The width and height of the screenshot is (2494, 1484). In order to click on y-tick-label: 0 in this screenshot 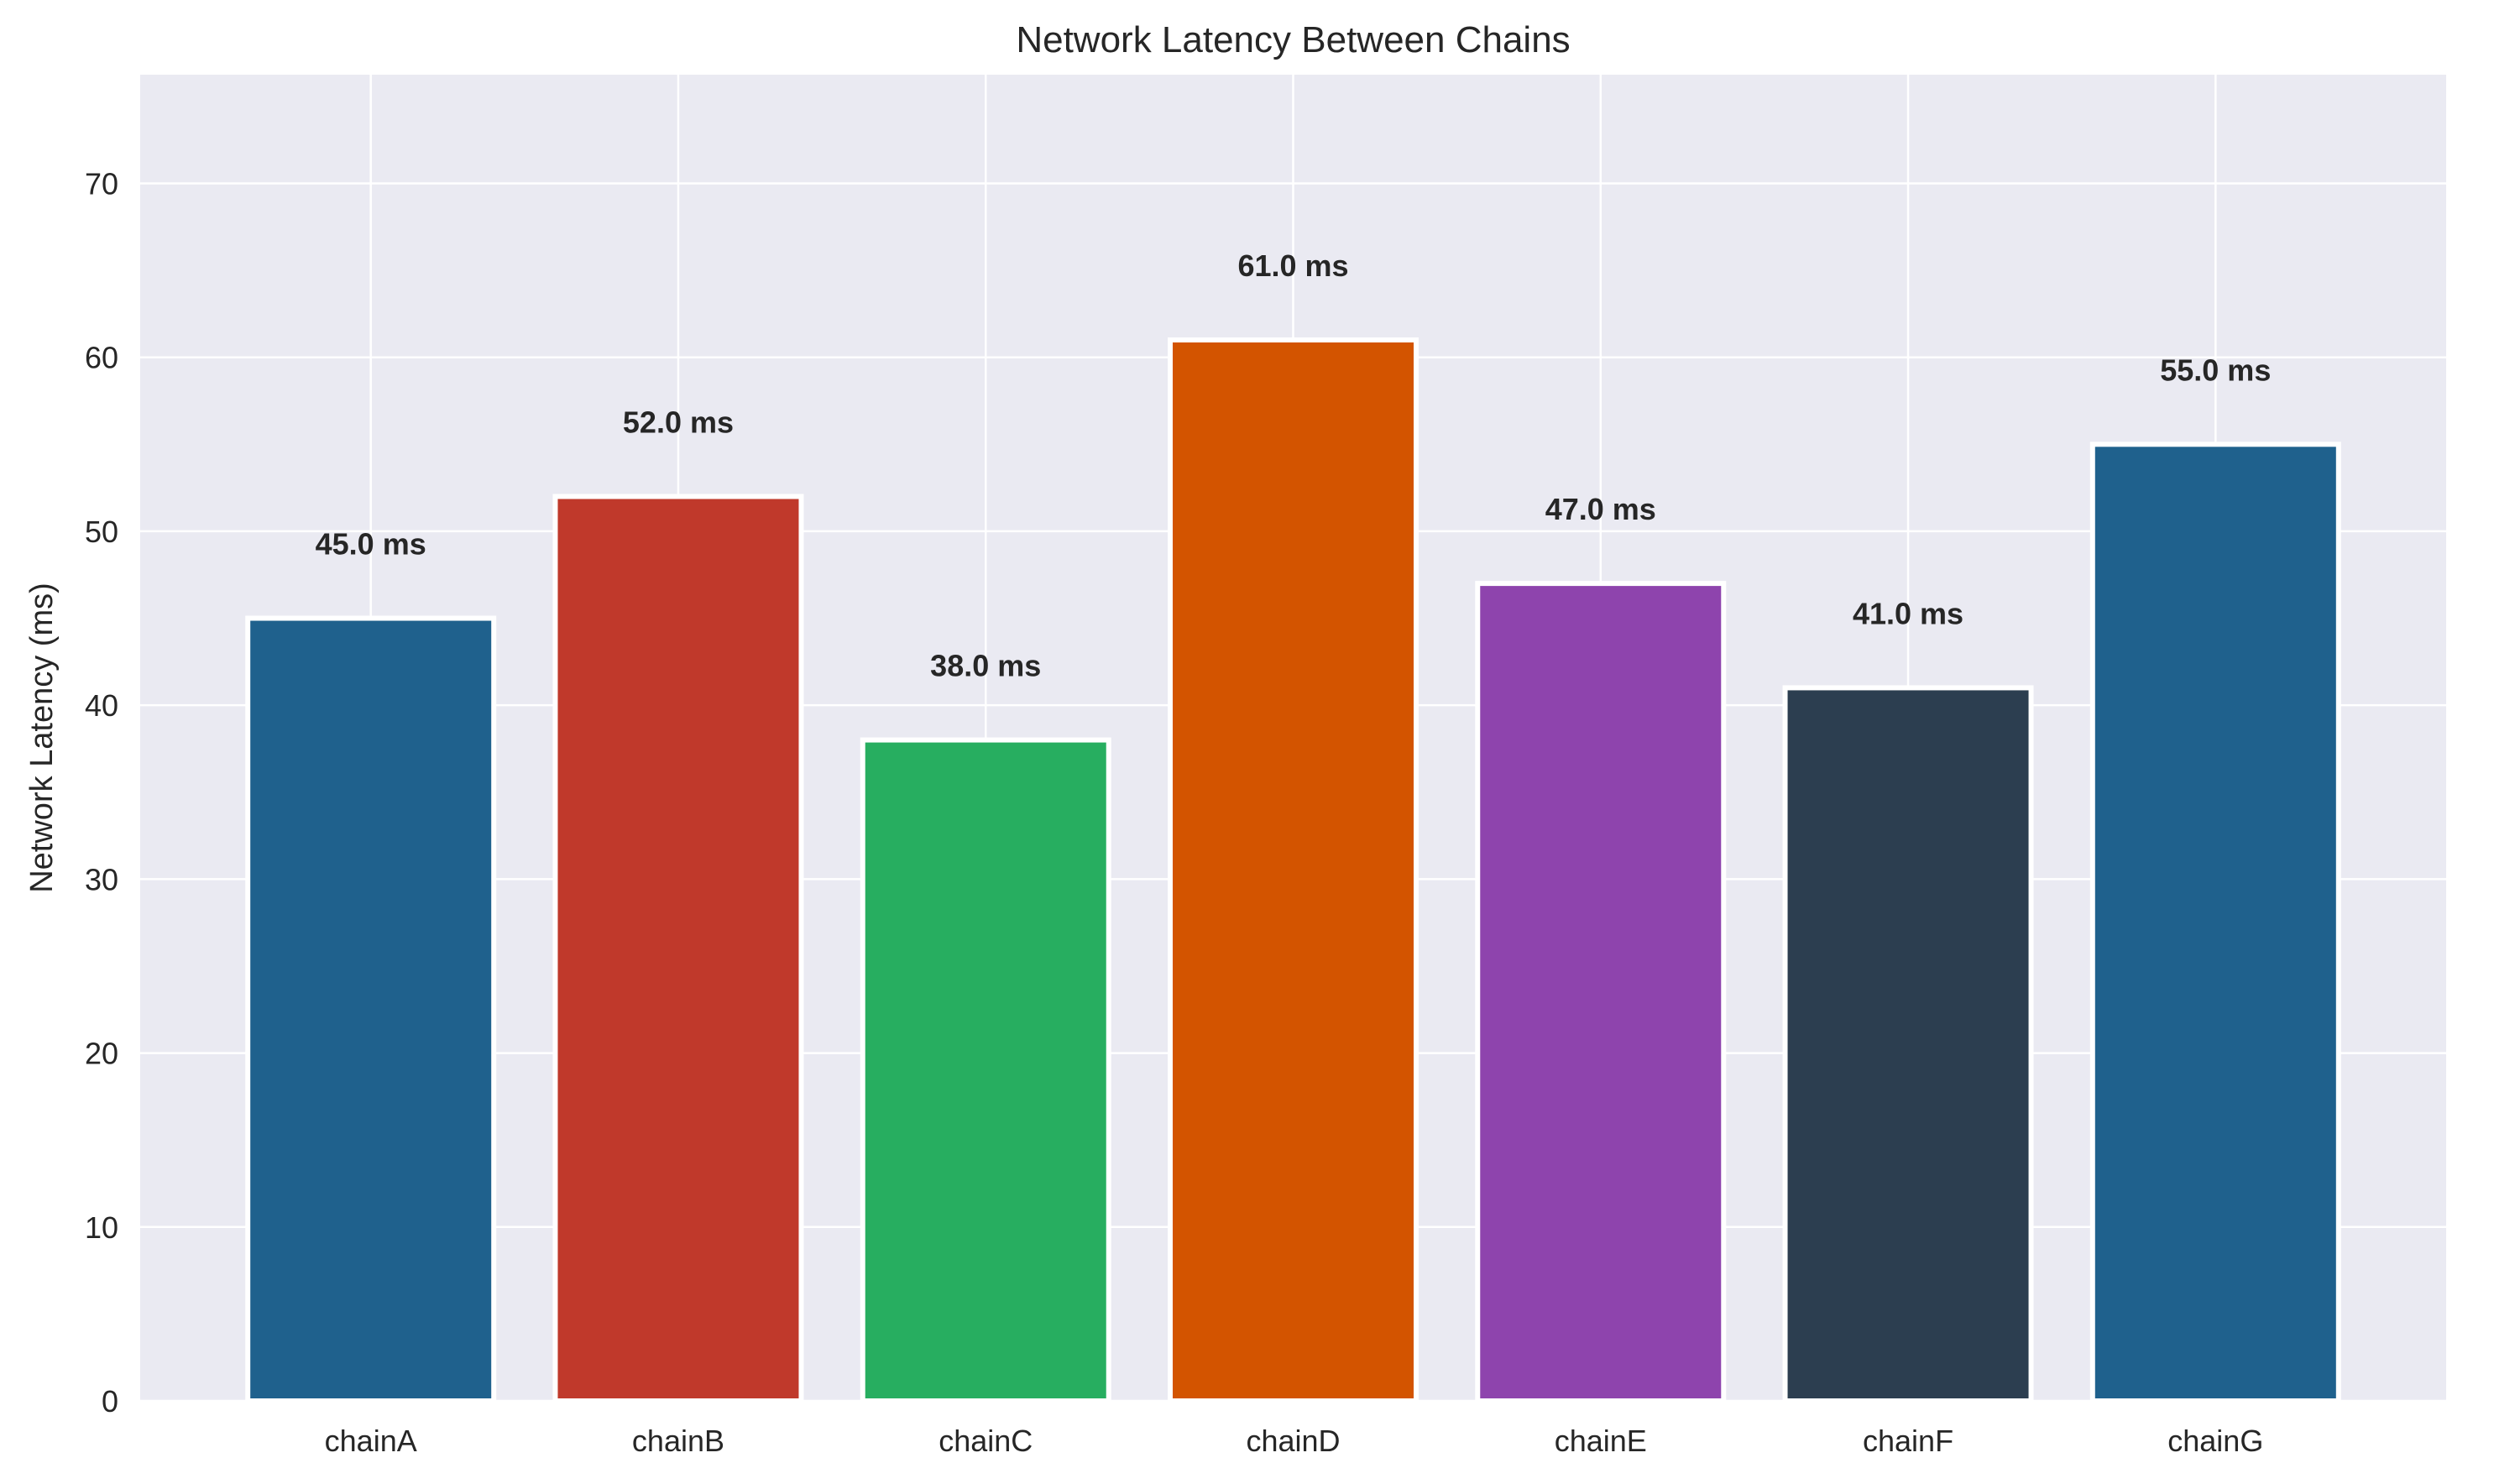, I will do `click(110, 1401)`.